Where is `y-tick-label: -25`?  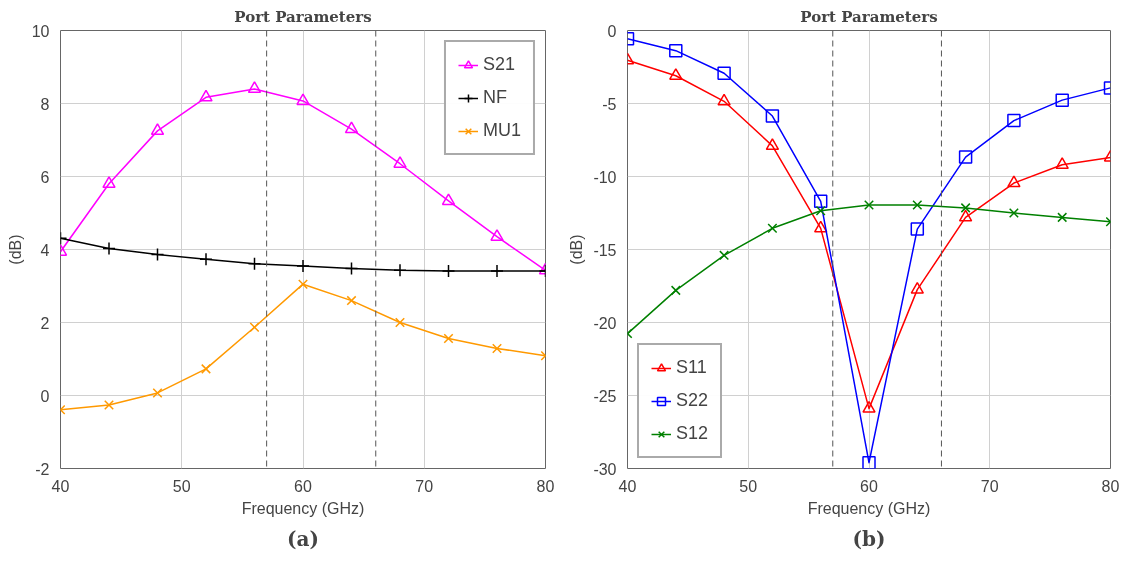 y-tick-label: -25 is located at coordinates (605, 396).